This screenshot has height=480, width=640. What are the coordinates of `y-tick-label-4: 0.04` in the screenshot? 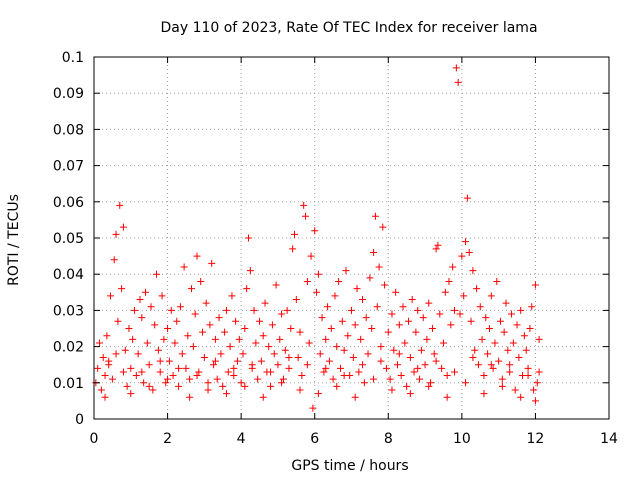 It's located at (68, 275).